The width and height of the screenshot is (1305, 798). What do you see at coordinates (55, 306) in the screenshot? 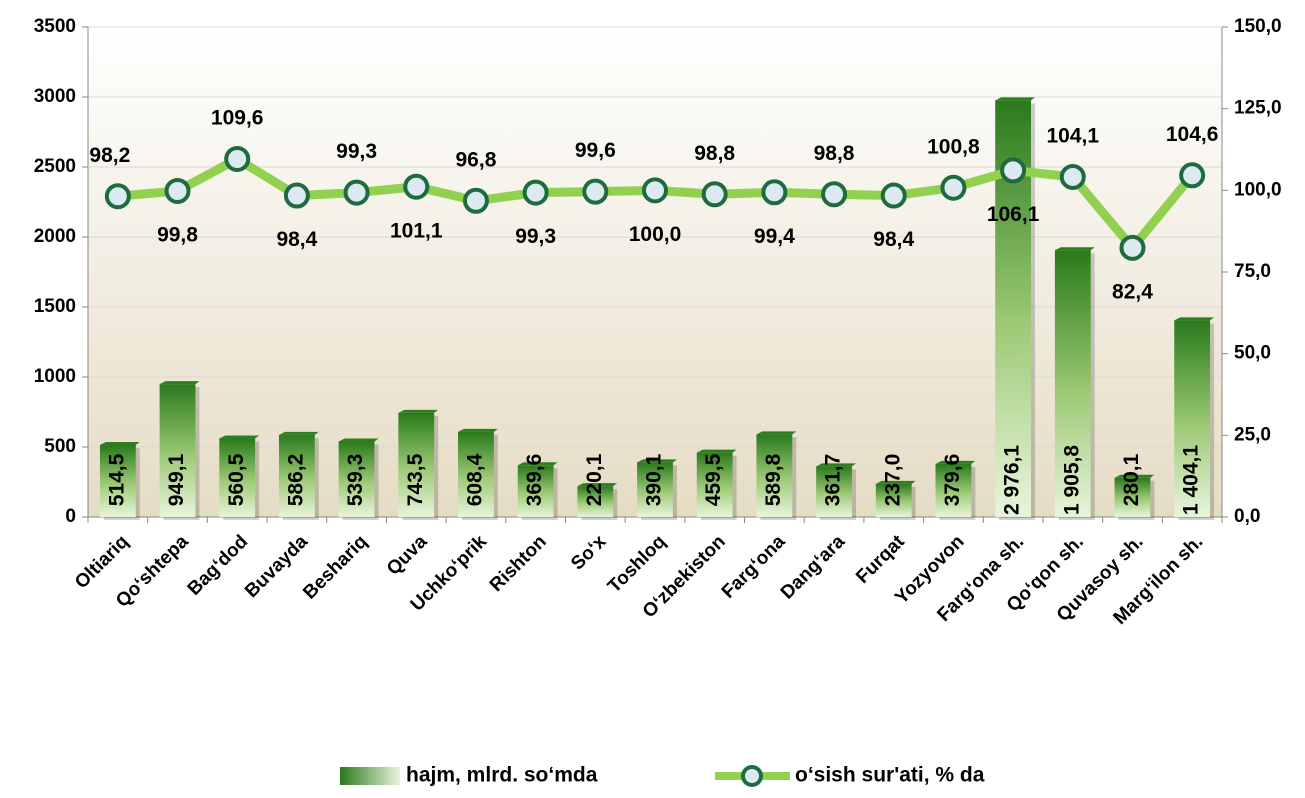
I see `y-tick-label: 1500` at bounding box center [55, 306].